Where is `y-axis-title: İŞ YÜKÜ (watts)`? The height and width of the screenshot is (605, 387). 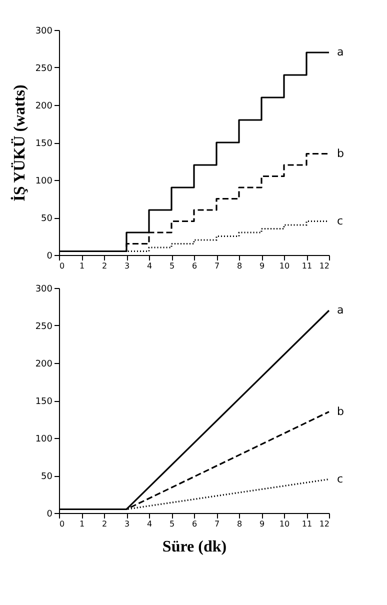 y-axis-title: İŞ YÜKÜ (watts) is located at coordinates (19, 143).